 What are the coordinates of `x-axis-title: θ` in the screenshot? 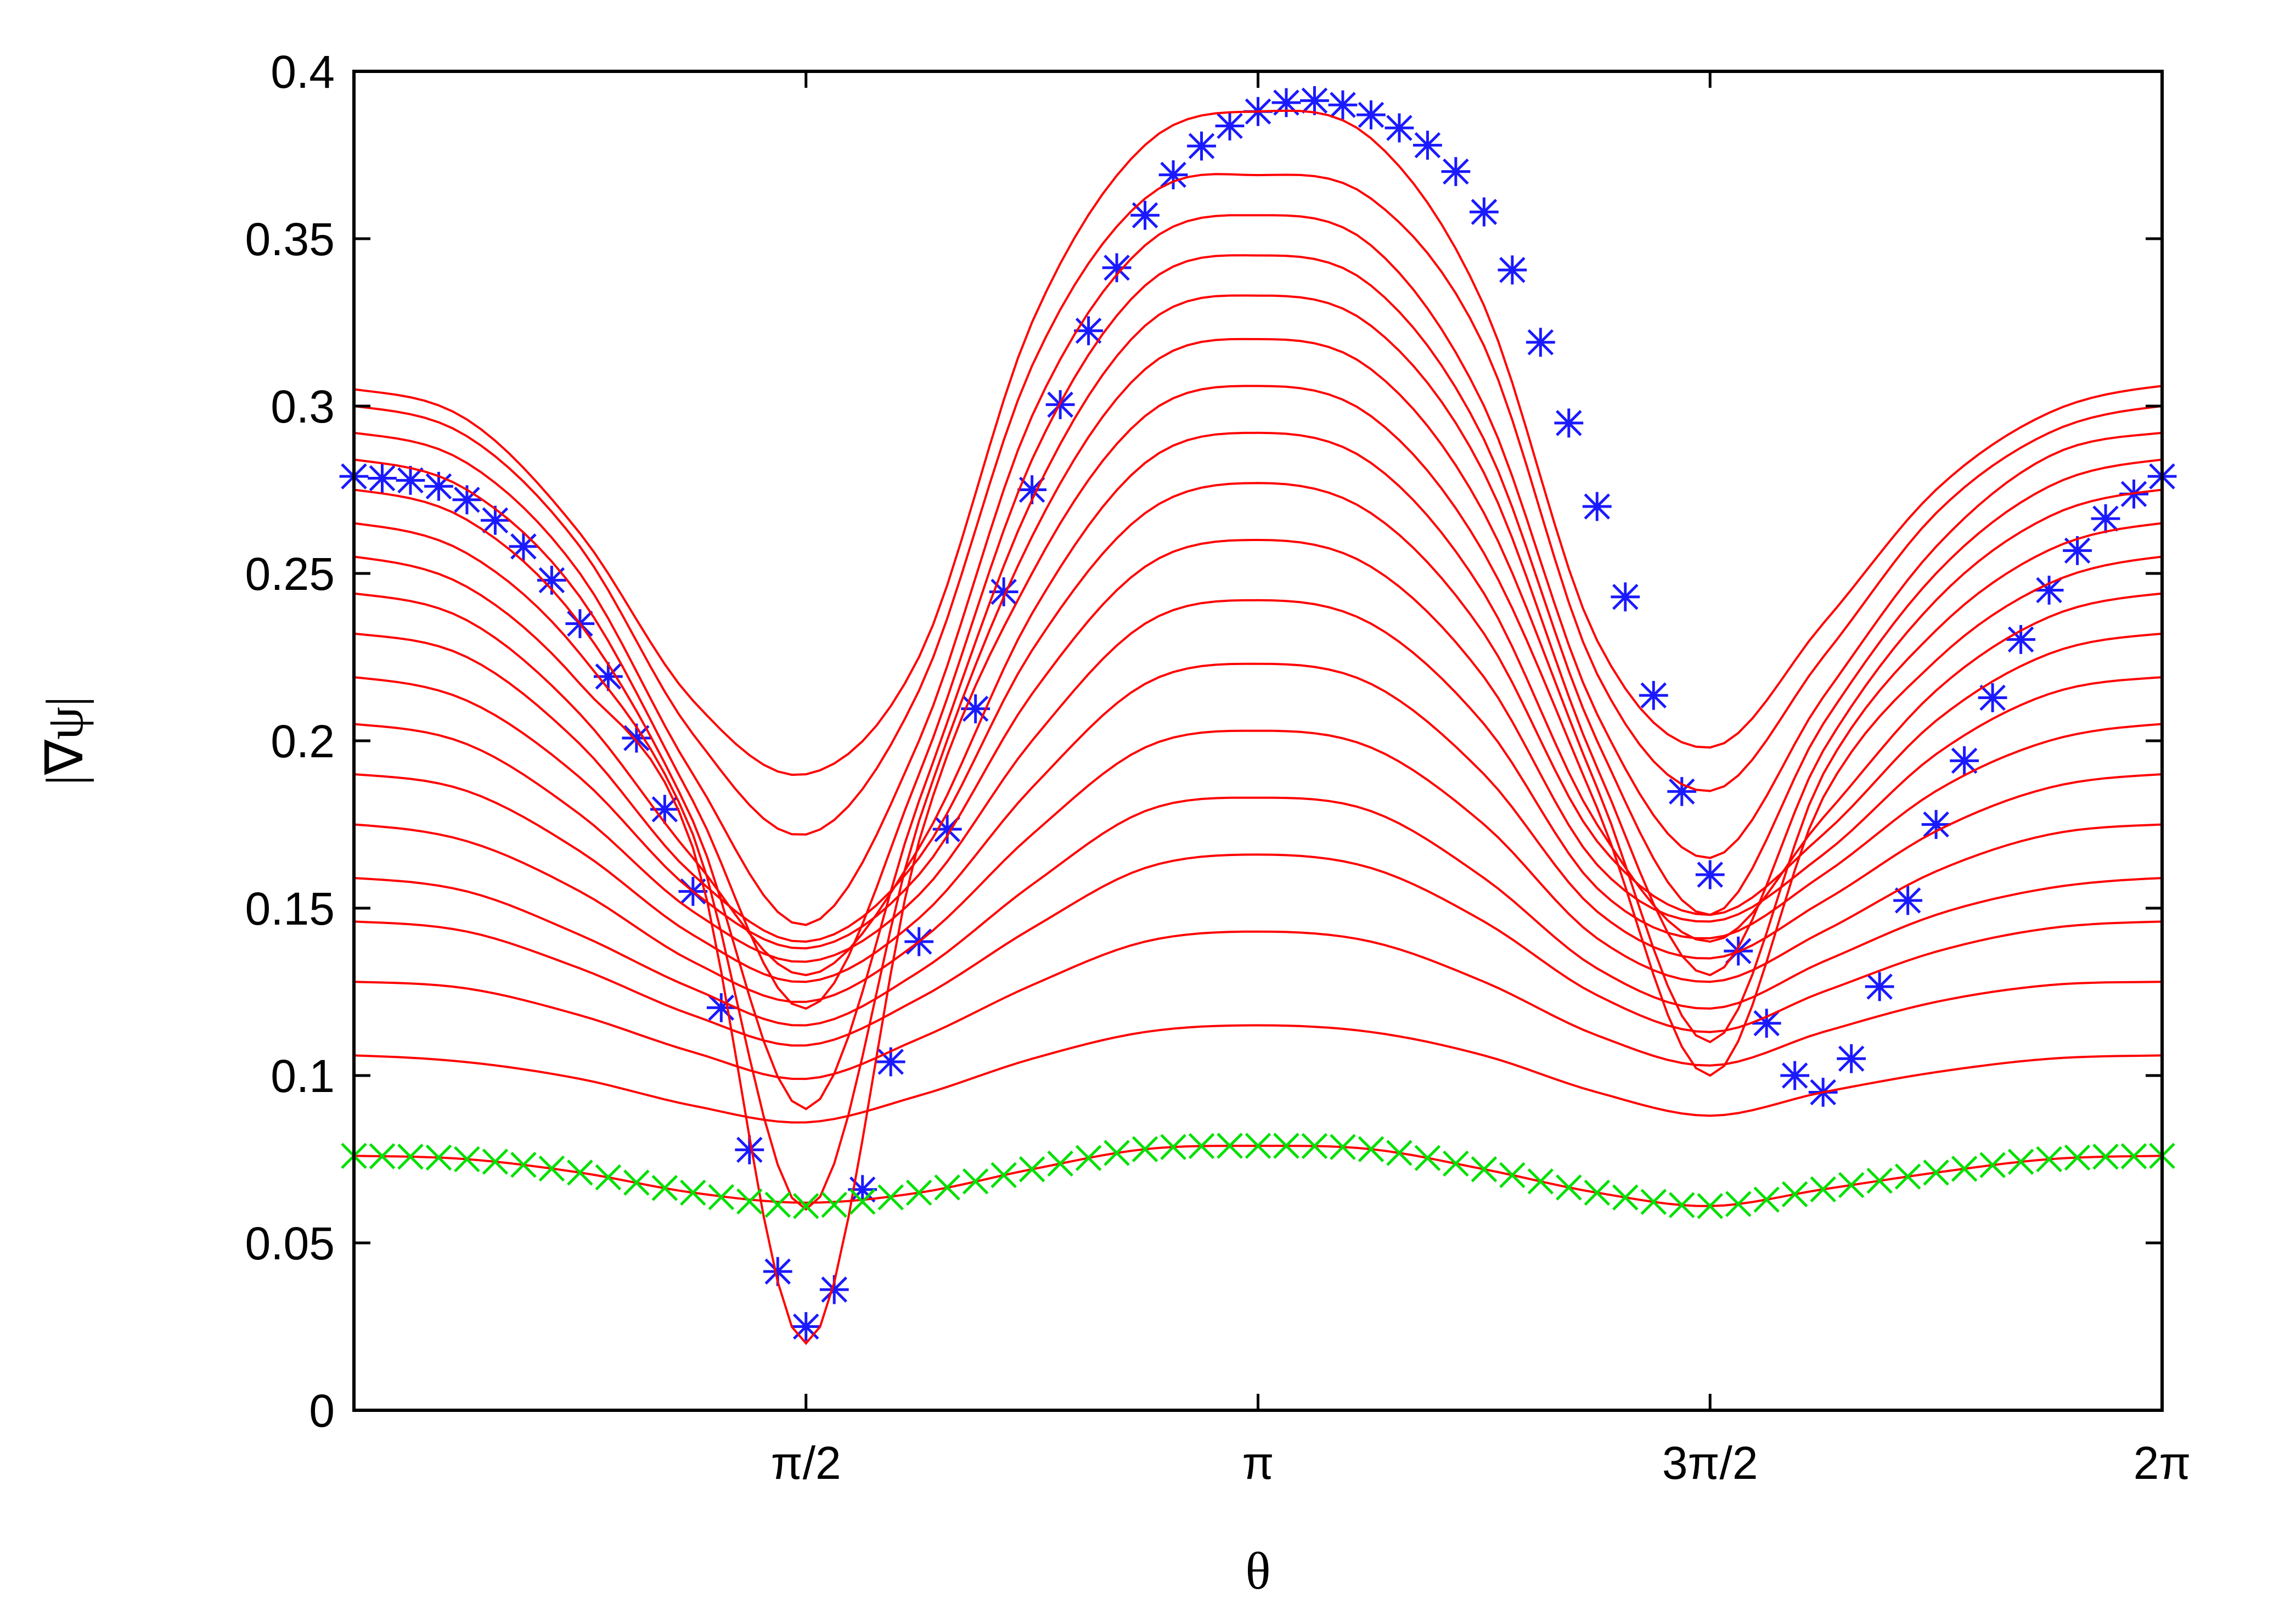 It's located at (1258, 1571).